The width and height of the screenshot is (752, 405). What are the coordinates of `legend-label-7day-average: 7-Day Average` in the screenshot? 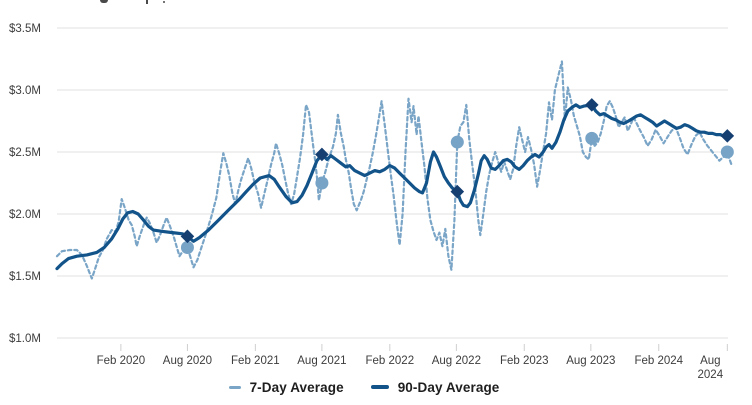 It's located at (296, 387).